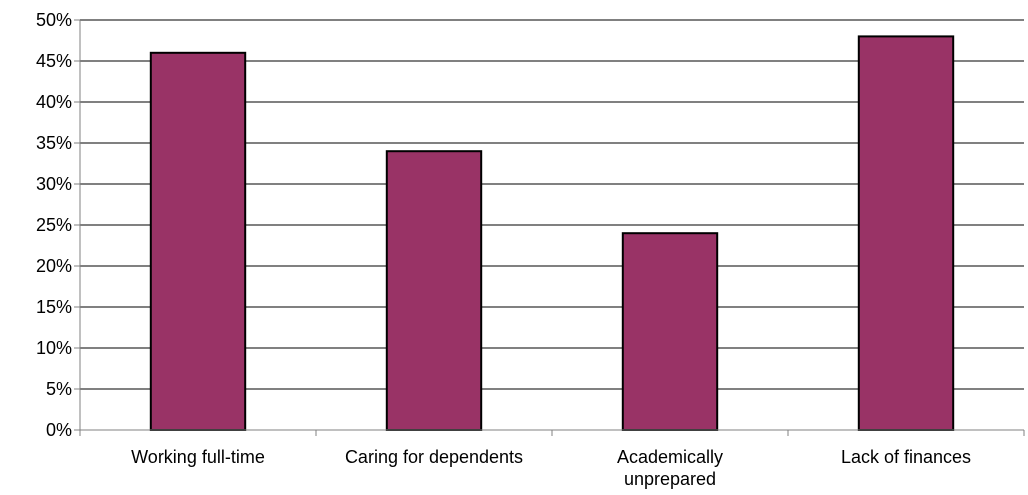 This screenshot has width=1028, height=495. I want to click on x-tick-label-line: unprepared, so click(670, 479).